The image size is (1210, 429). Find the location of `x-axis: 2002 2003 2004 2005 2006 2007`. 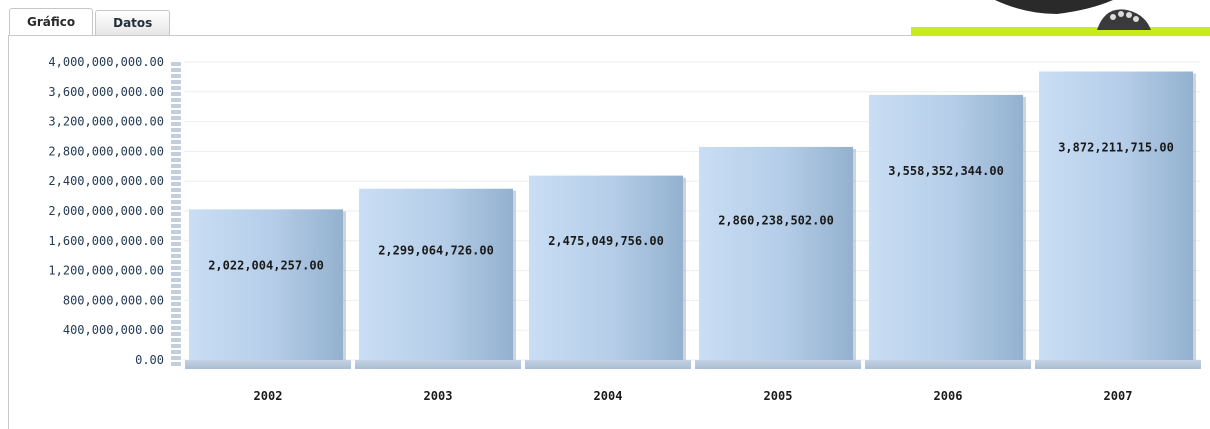

x-axis: 2002 2003 2004 2005 2006 2007 is located at coordinates (693, 396).